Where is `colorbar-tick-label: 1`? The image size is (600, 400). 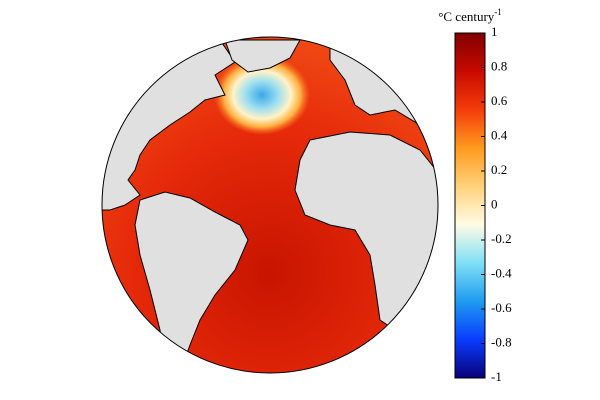
colorbar-tick-label: 1 is located at coordinates (494, 31).